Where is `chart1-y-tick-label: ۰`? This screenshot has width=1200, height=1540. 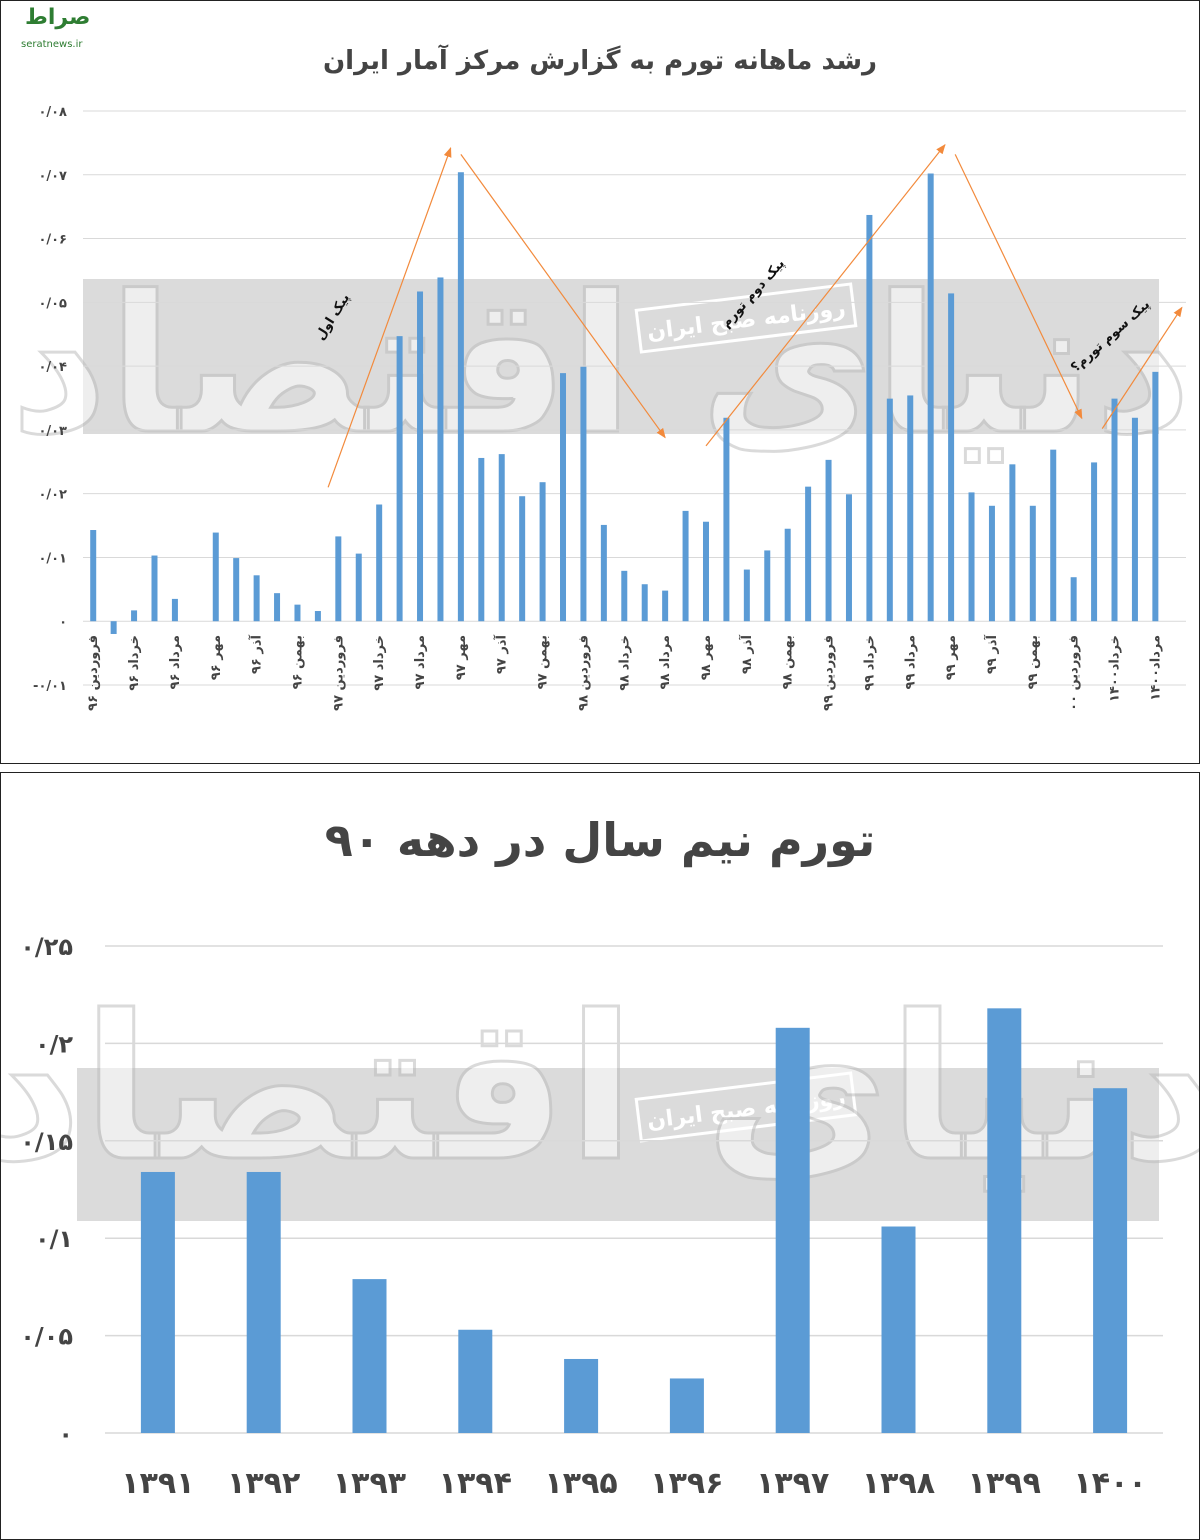 chart1-y-tick-label: ۰ is located at coordinates (63, 622).